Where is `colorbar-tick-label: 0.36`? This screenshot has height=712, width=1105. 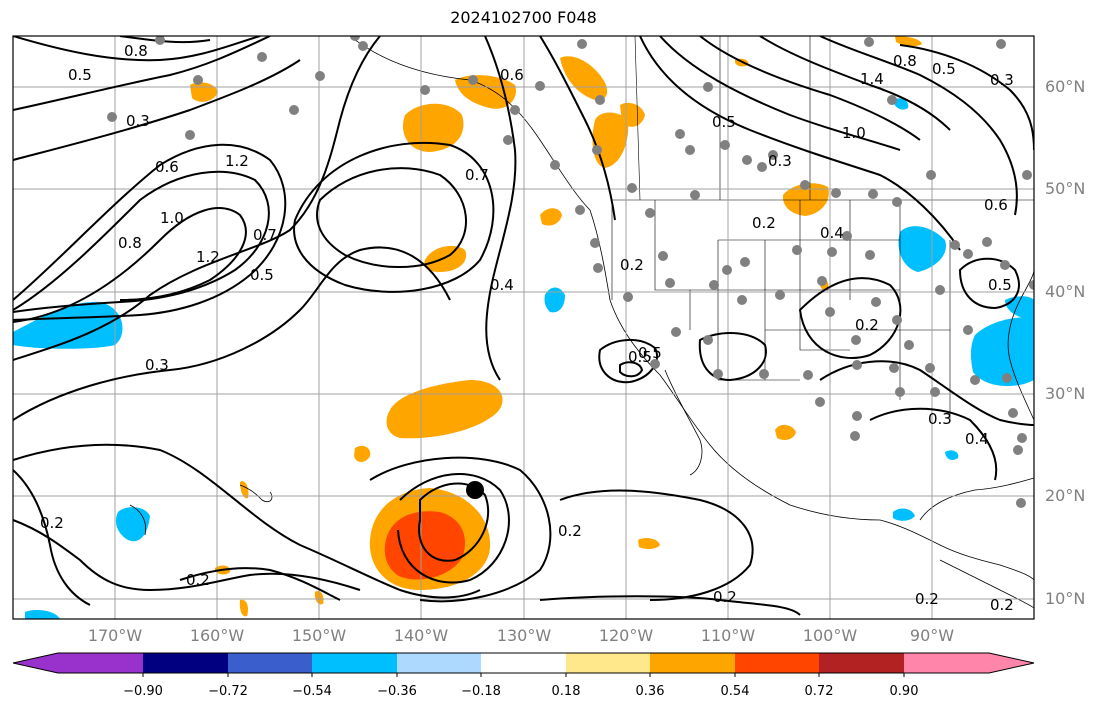 colorbar-tick-label: 0.36 is located at coordinates (650, 691).